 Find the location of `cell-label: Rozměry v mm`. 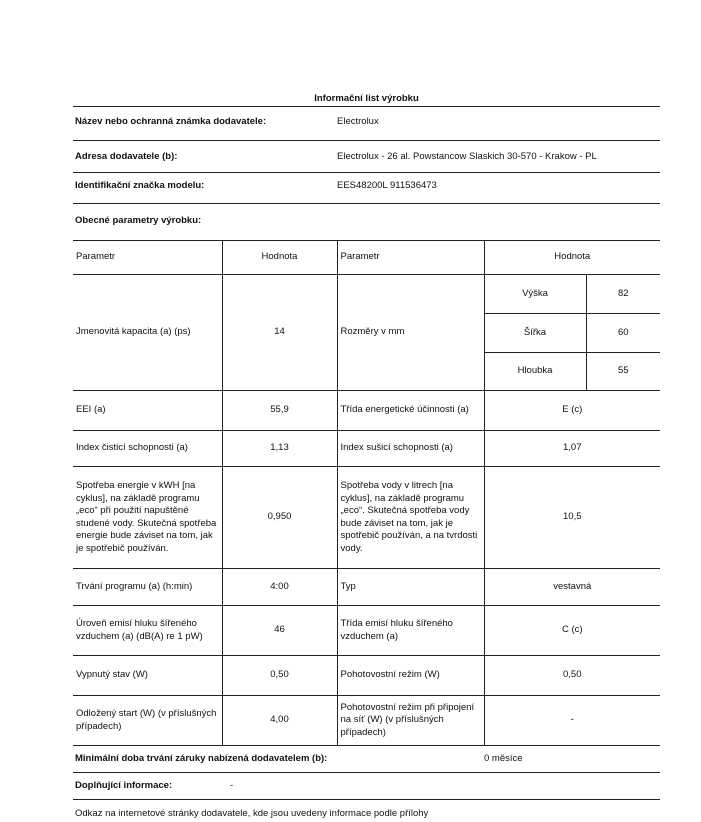

cell-label: Rozměry v mm is located at coordinates (410, 332).